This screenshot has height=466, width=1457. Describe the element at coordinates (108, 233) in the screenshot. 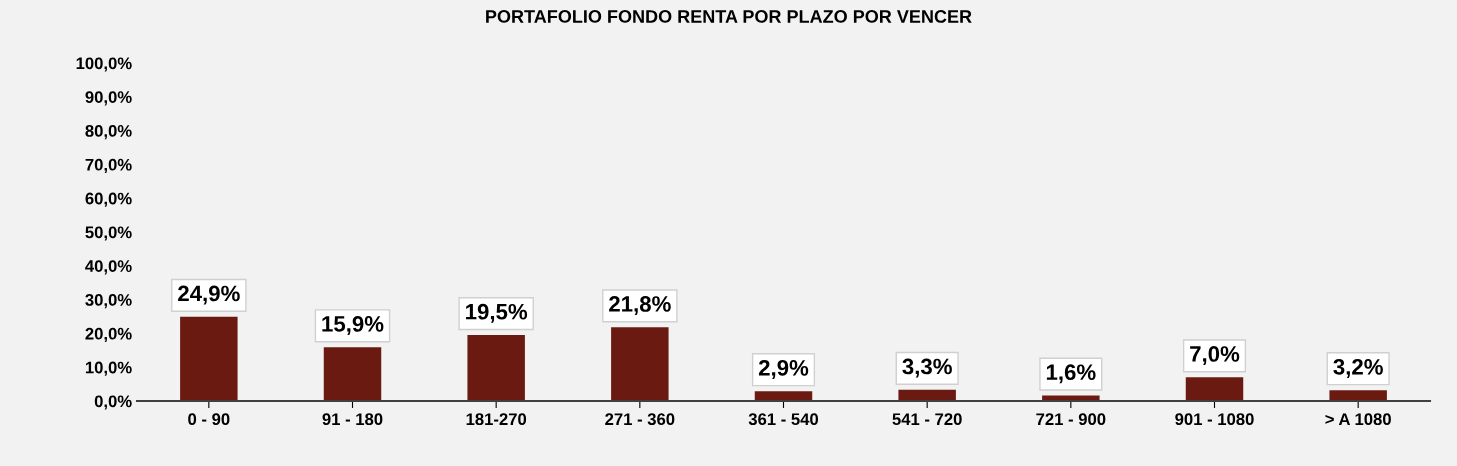

I see `y-tick-label: 50,0%` at that location.